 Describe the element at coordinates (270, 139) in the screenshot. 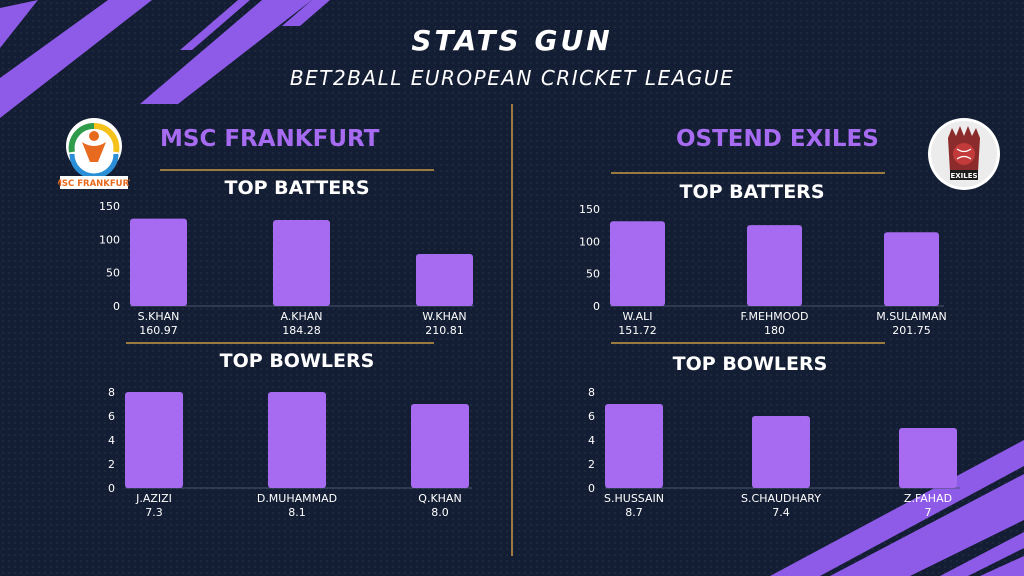

I see `team-name-msc-frankfurt: MSC FRANKFURT` at that location.